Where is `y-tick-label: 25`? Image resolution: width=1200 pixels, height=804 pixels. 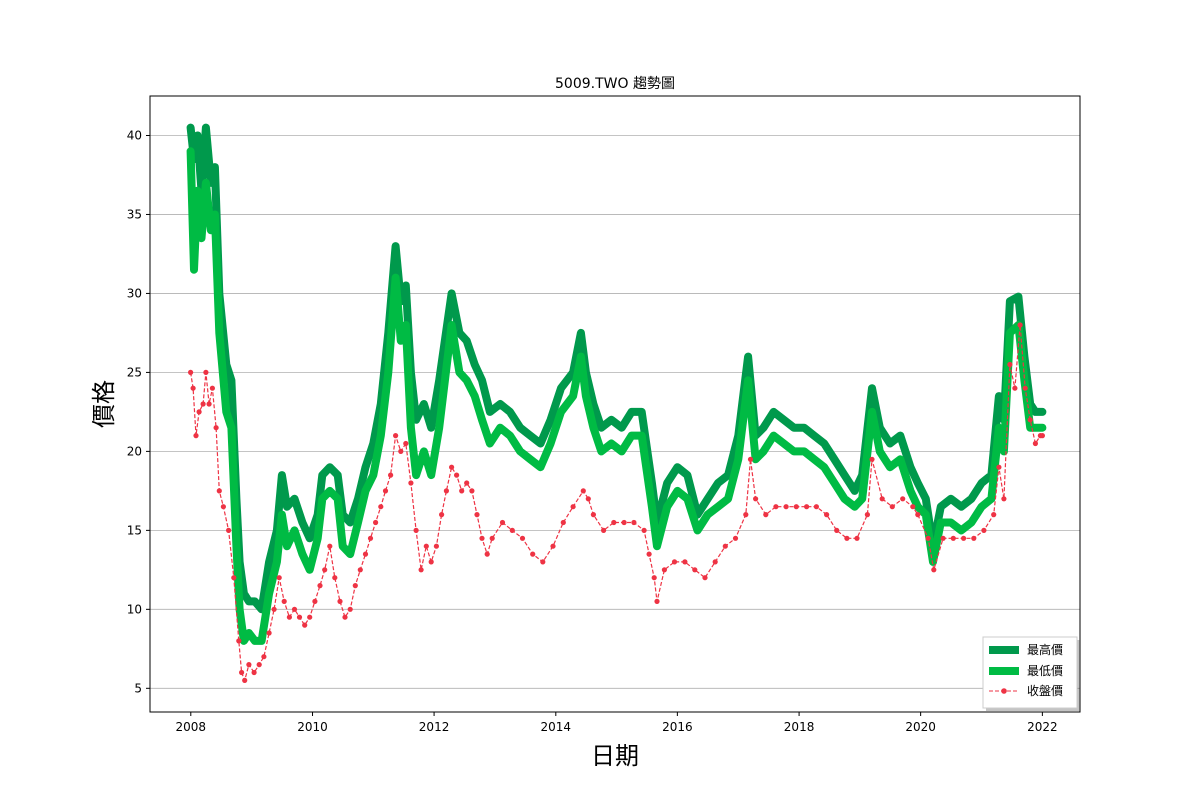
y-tick-label: 25 is located at coordinates (134, 372).